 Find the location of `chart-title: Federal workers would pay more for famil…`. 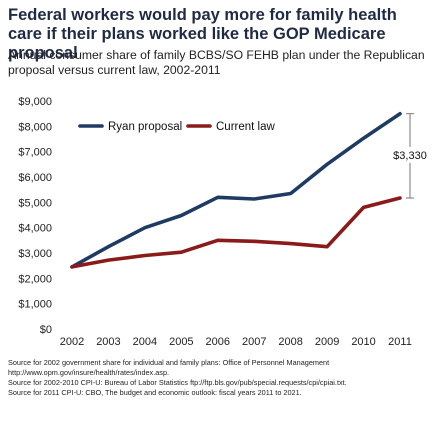

chart-title: Federal workers would pay more for famil… is located at coordinates (202, 34).